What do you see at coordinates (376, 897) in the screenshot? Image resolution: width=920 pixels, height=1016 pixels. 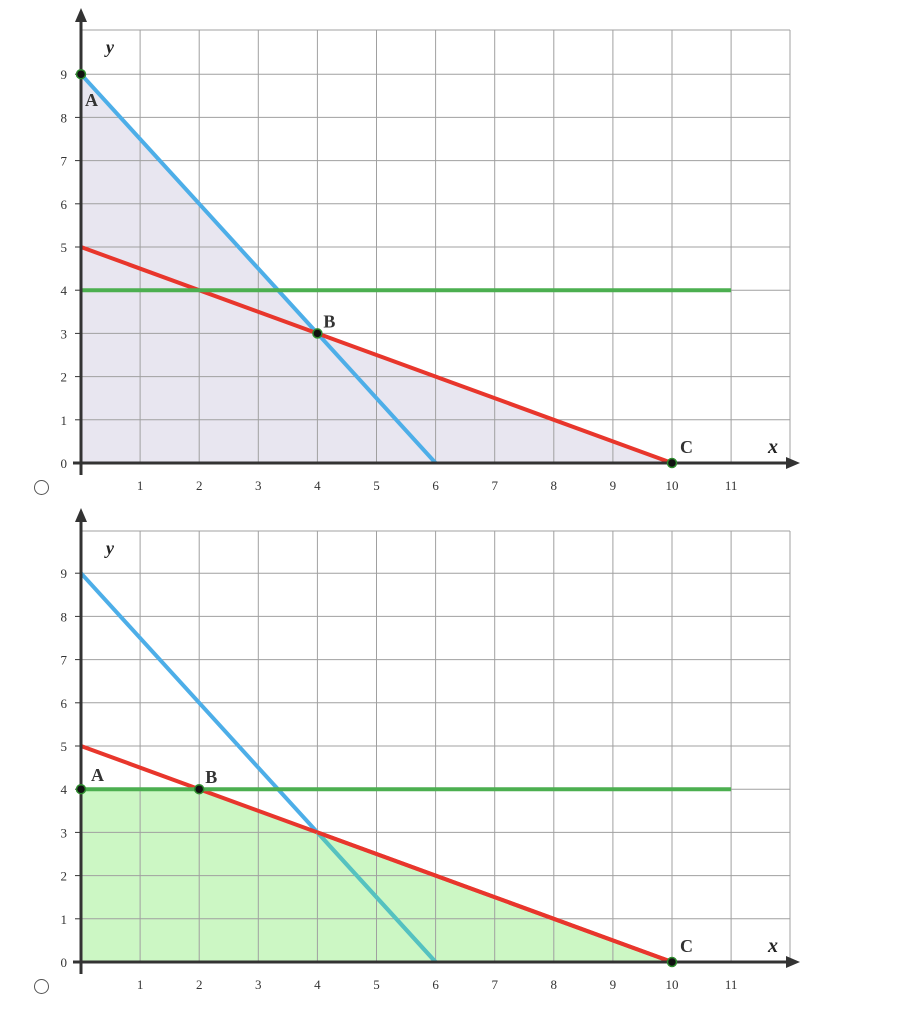 I see `blue-line-in-region` at bounding box center [376, 897].